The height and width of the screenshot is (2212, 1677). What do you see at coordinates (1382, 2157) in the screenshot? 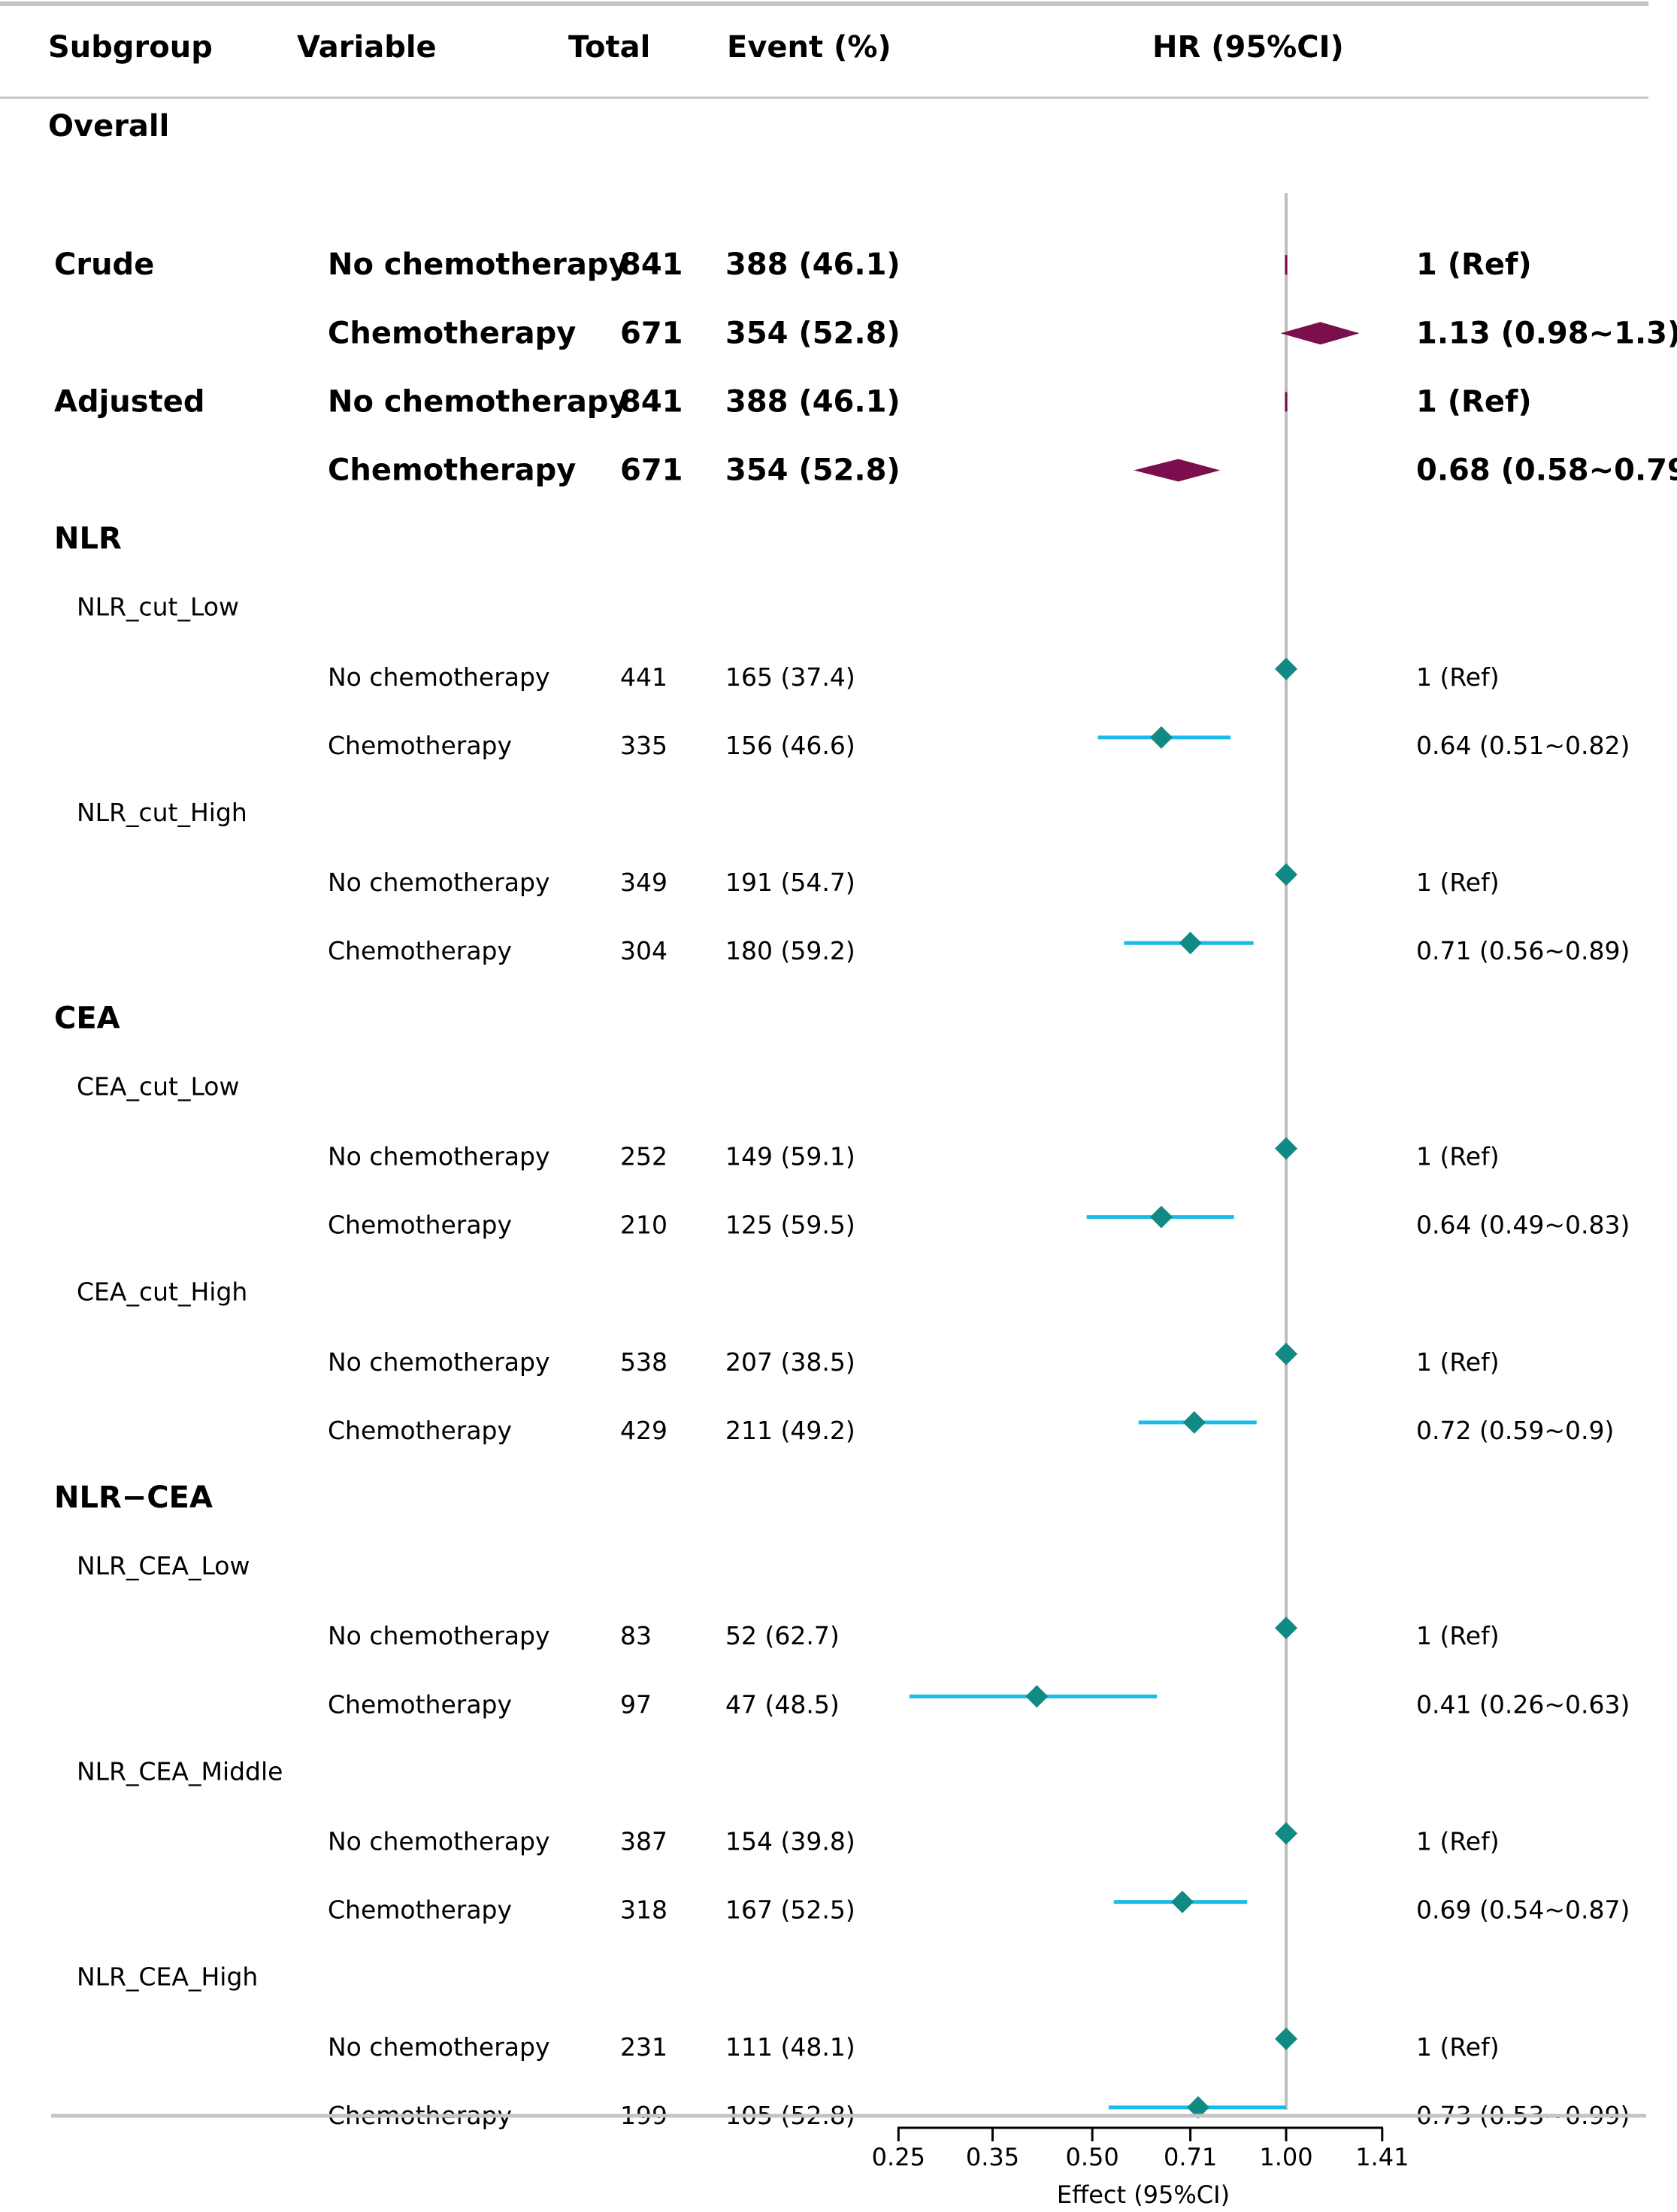
I see `x-tick-label: 1.41` at bounding box center [1382, 2157].